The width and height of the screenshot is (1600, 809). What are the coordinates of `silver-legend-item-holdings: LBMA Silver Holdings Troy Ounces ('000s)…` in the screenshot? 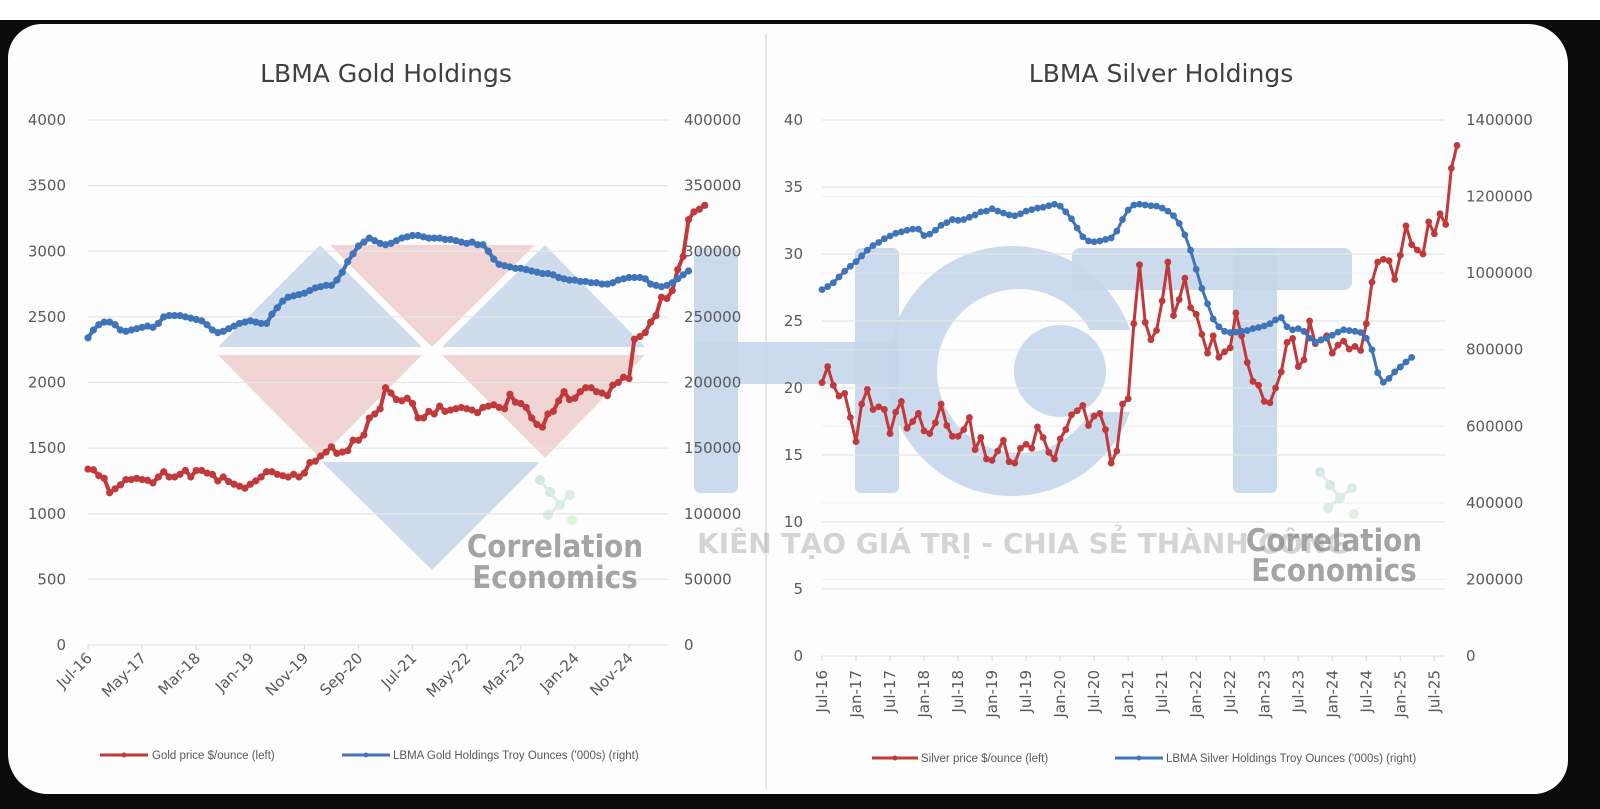 It's located at (1265, 759).